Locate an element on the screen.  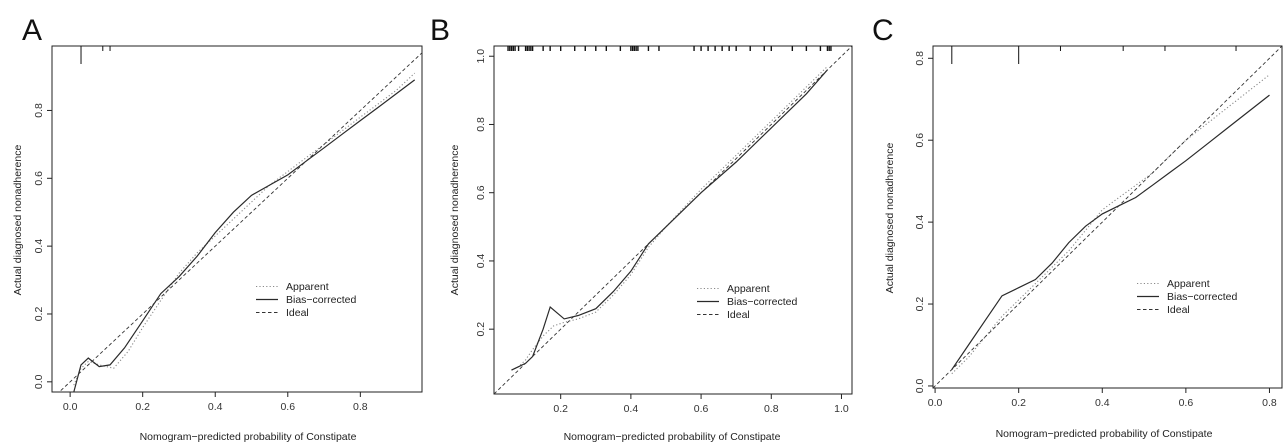
x-tick-label: 1.0 is located at coordinates (841, 409).